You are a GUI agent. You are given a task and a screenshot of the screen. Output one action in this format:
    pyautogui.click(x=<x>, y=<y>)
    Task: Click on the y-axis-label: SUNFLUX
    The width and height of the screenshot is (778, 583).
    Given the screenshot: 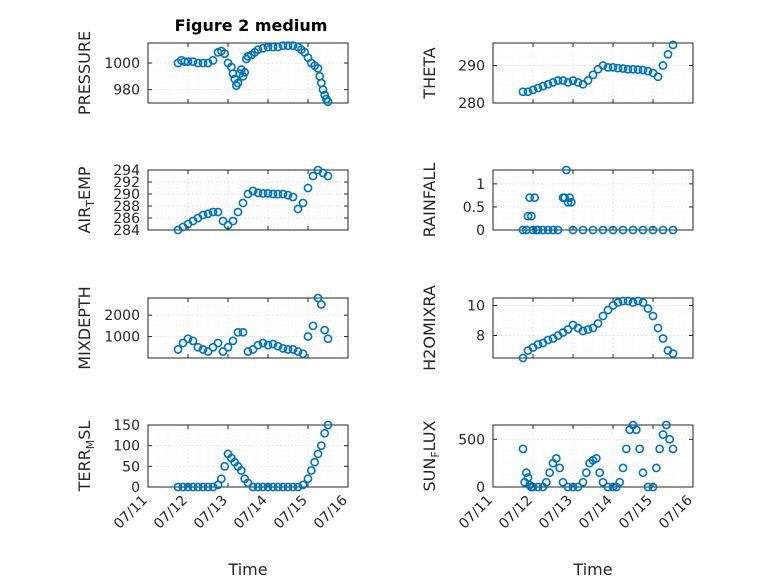 What is the action you would take?
    pyautogui.click(x=431, y=455)
    